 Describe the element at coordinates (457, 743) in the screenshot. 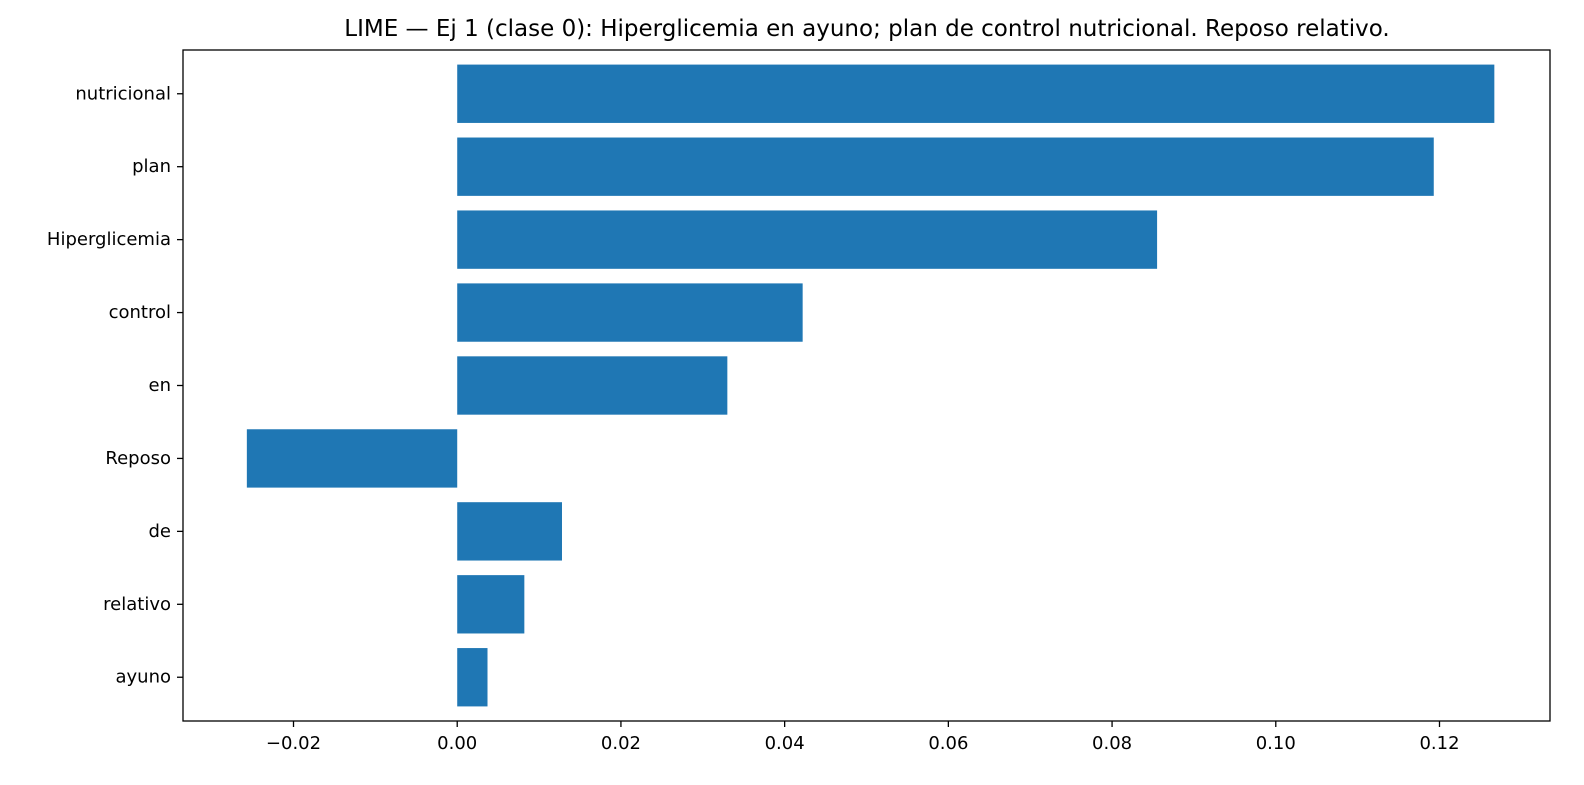

I see `x-tick-label: 0.00` at that location.